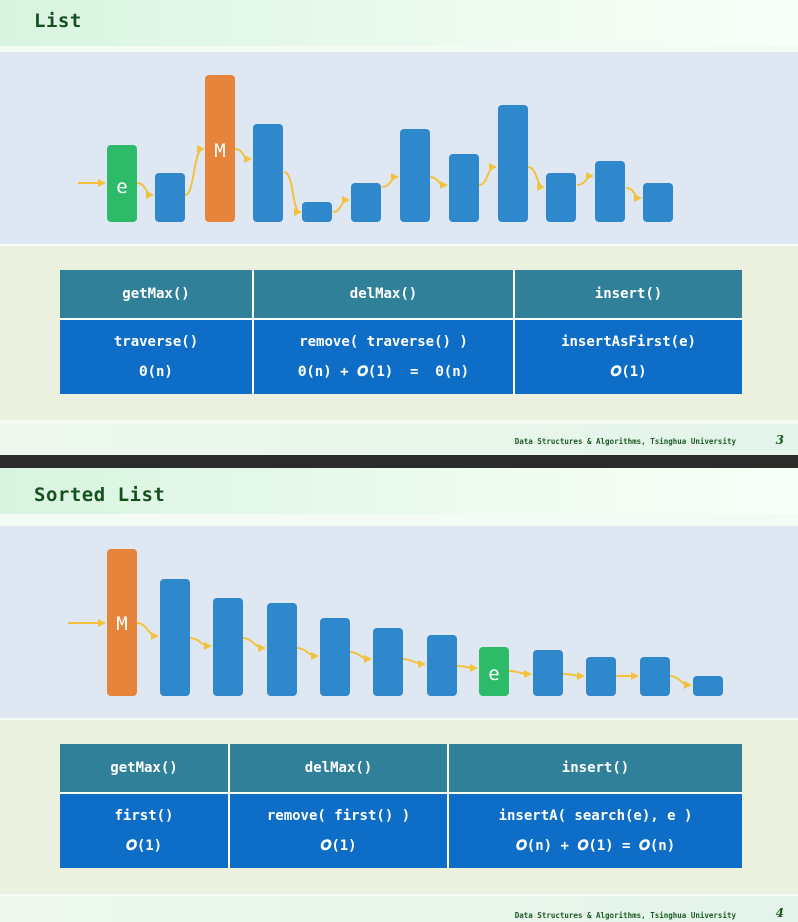 This screenshot has height=922, width=798. Describe the element at coordinates (628, 342) in the screenshot. I see `cell-op: insertAsFirst(e)` at that location.